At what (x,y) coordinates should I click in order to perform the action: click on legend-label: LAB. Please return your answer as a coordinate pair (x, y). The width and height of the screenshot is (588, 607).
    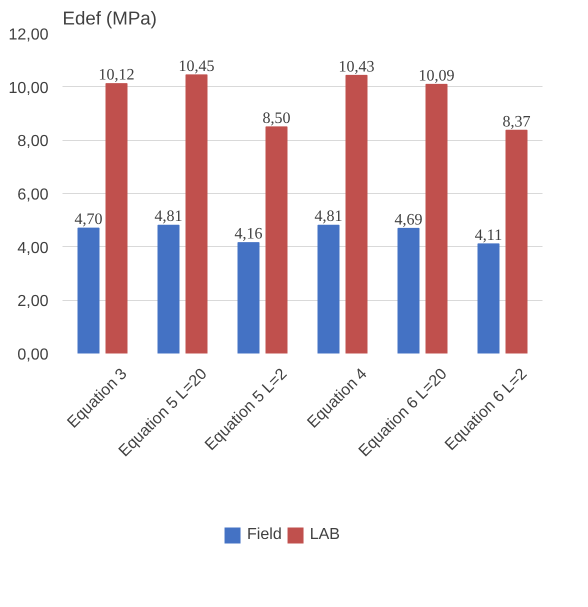
    Looking at the image, I should click on (325, 535).